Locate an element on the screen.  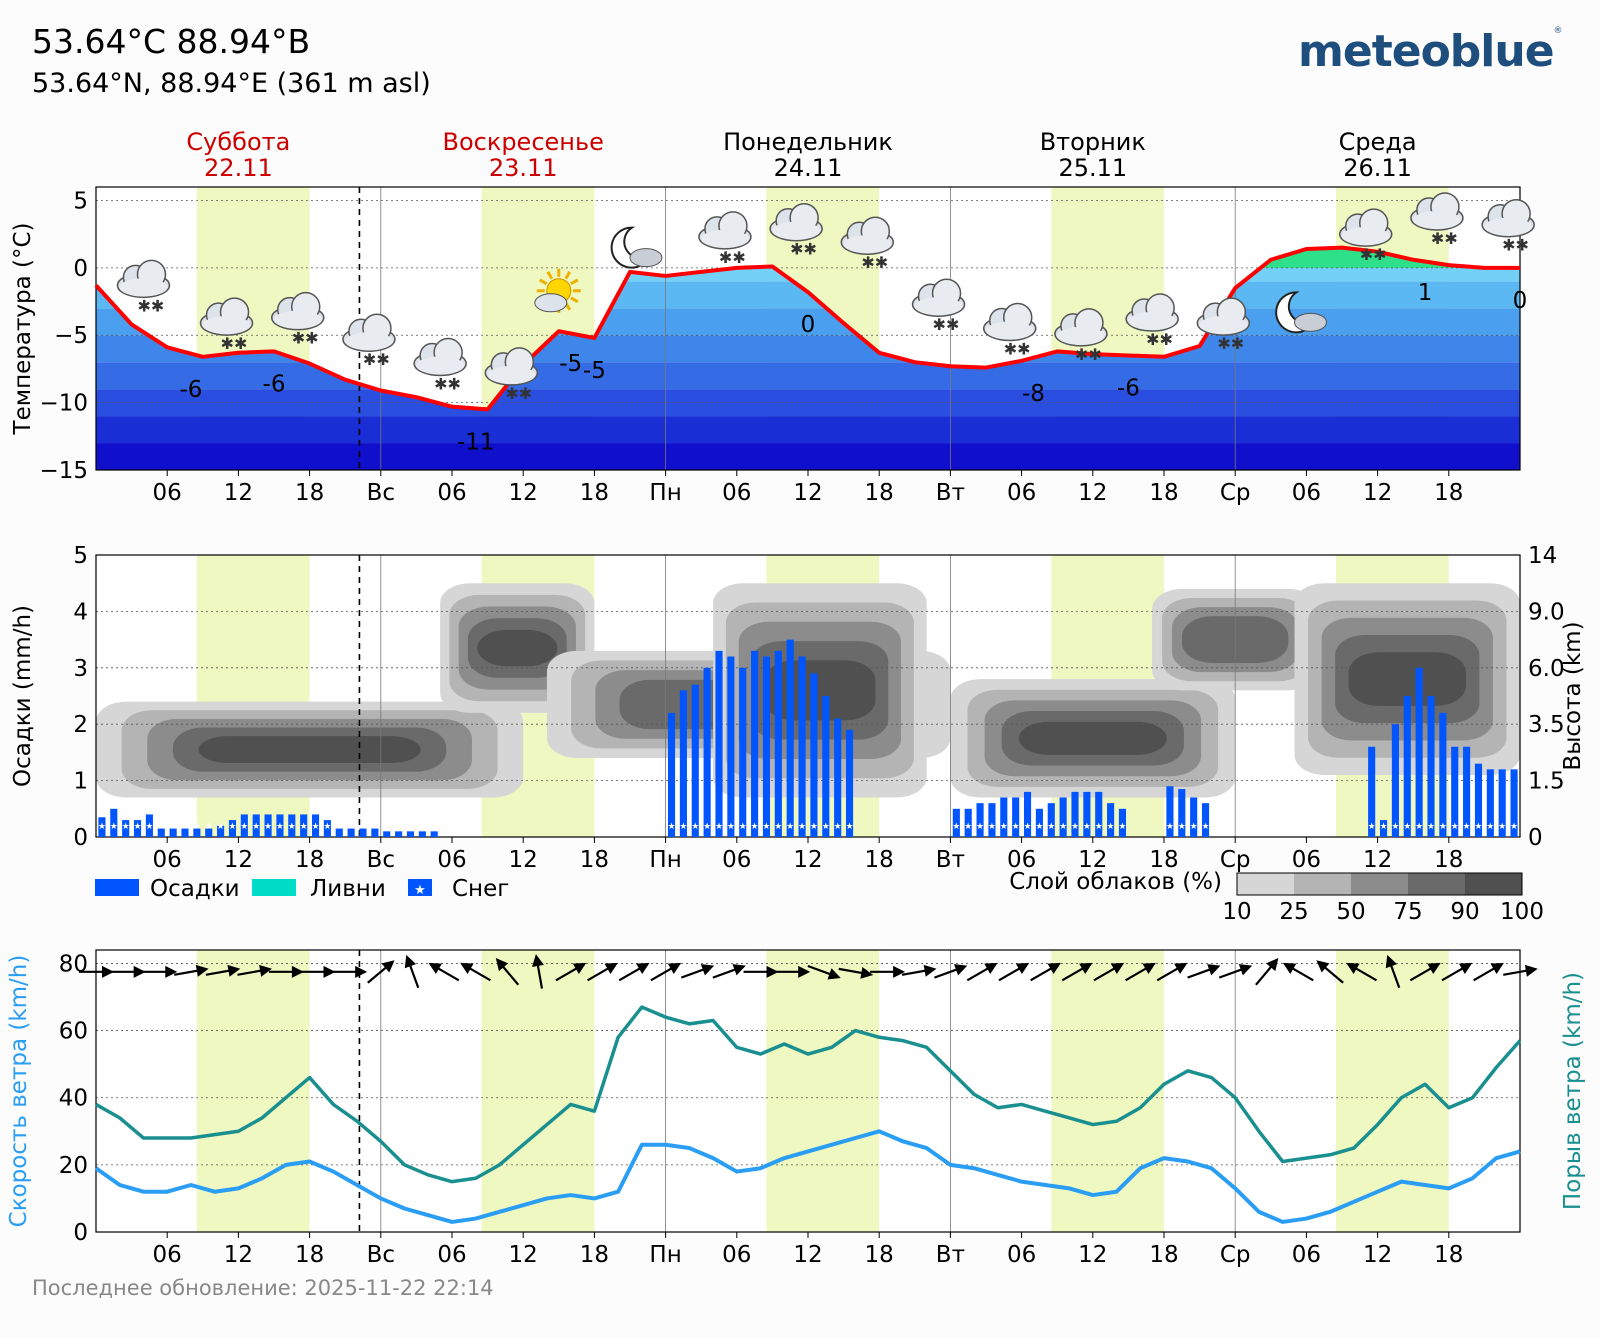
day-name: Вторник is located at coordinates (1093, 142).